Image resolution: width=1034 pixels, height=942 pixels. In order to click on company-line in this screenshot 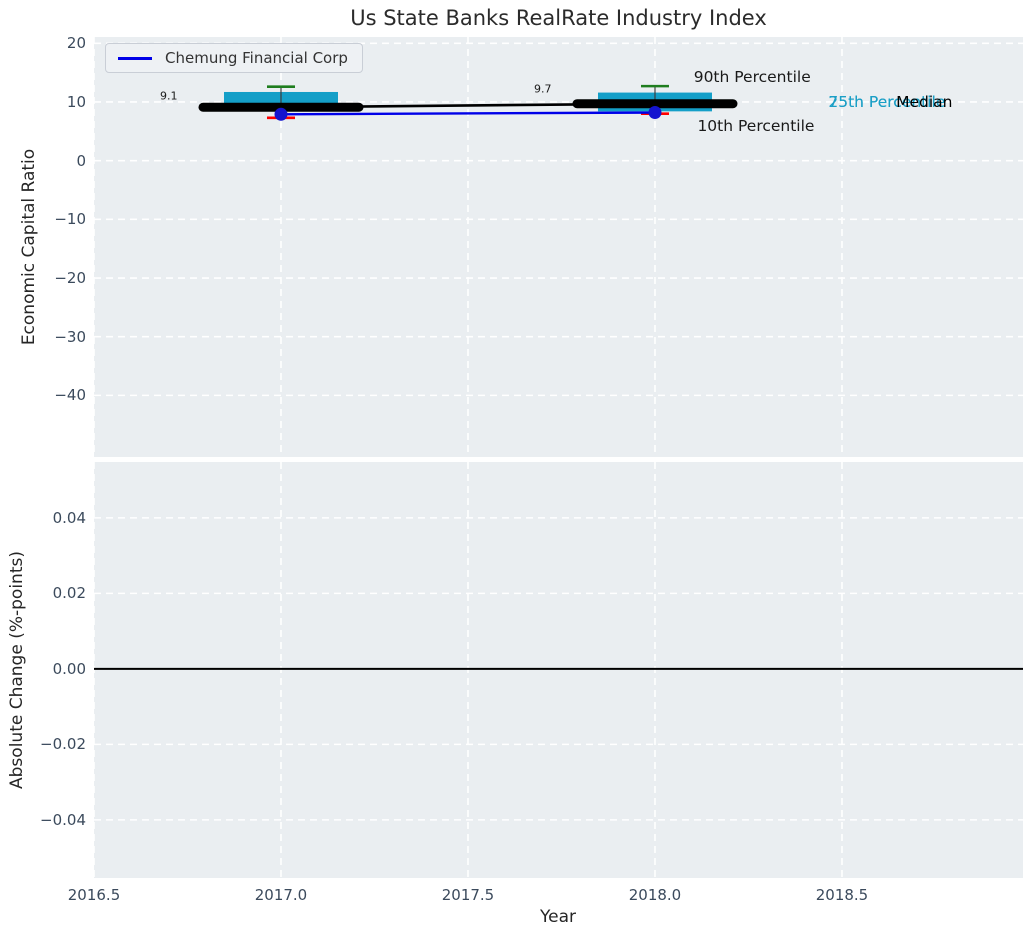, I will do `click(467, 113)`.